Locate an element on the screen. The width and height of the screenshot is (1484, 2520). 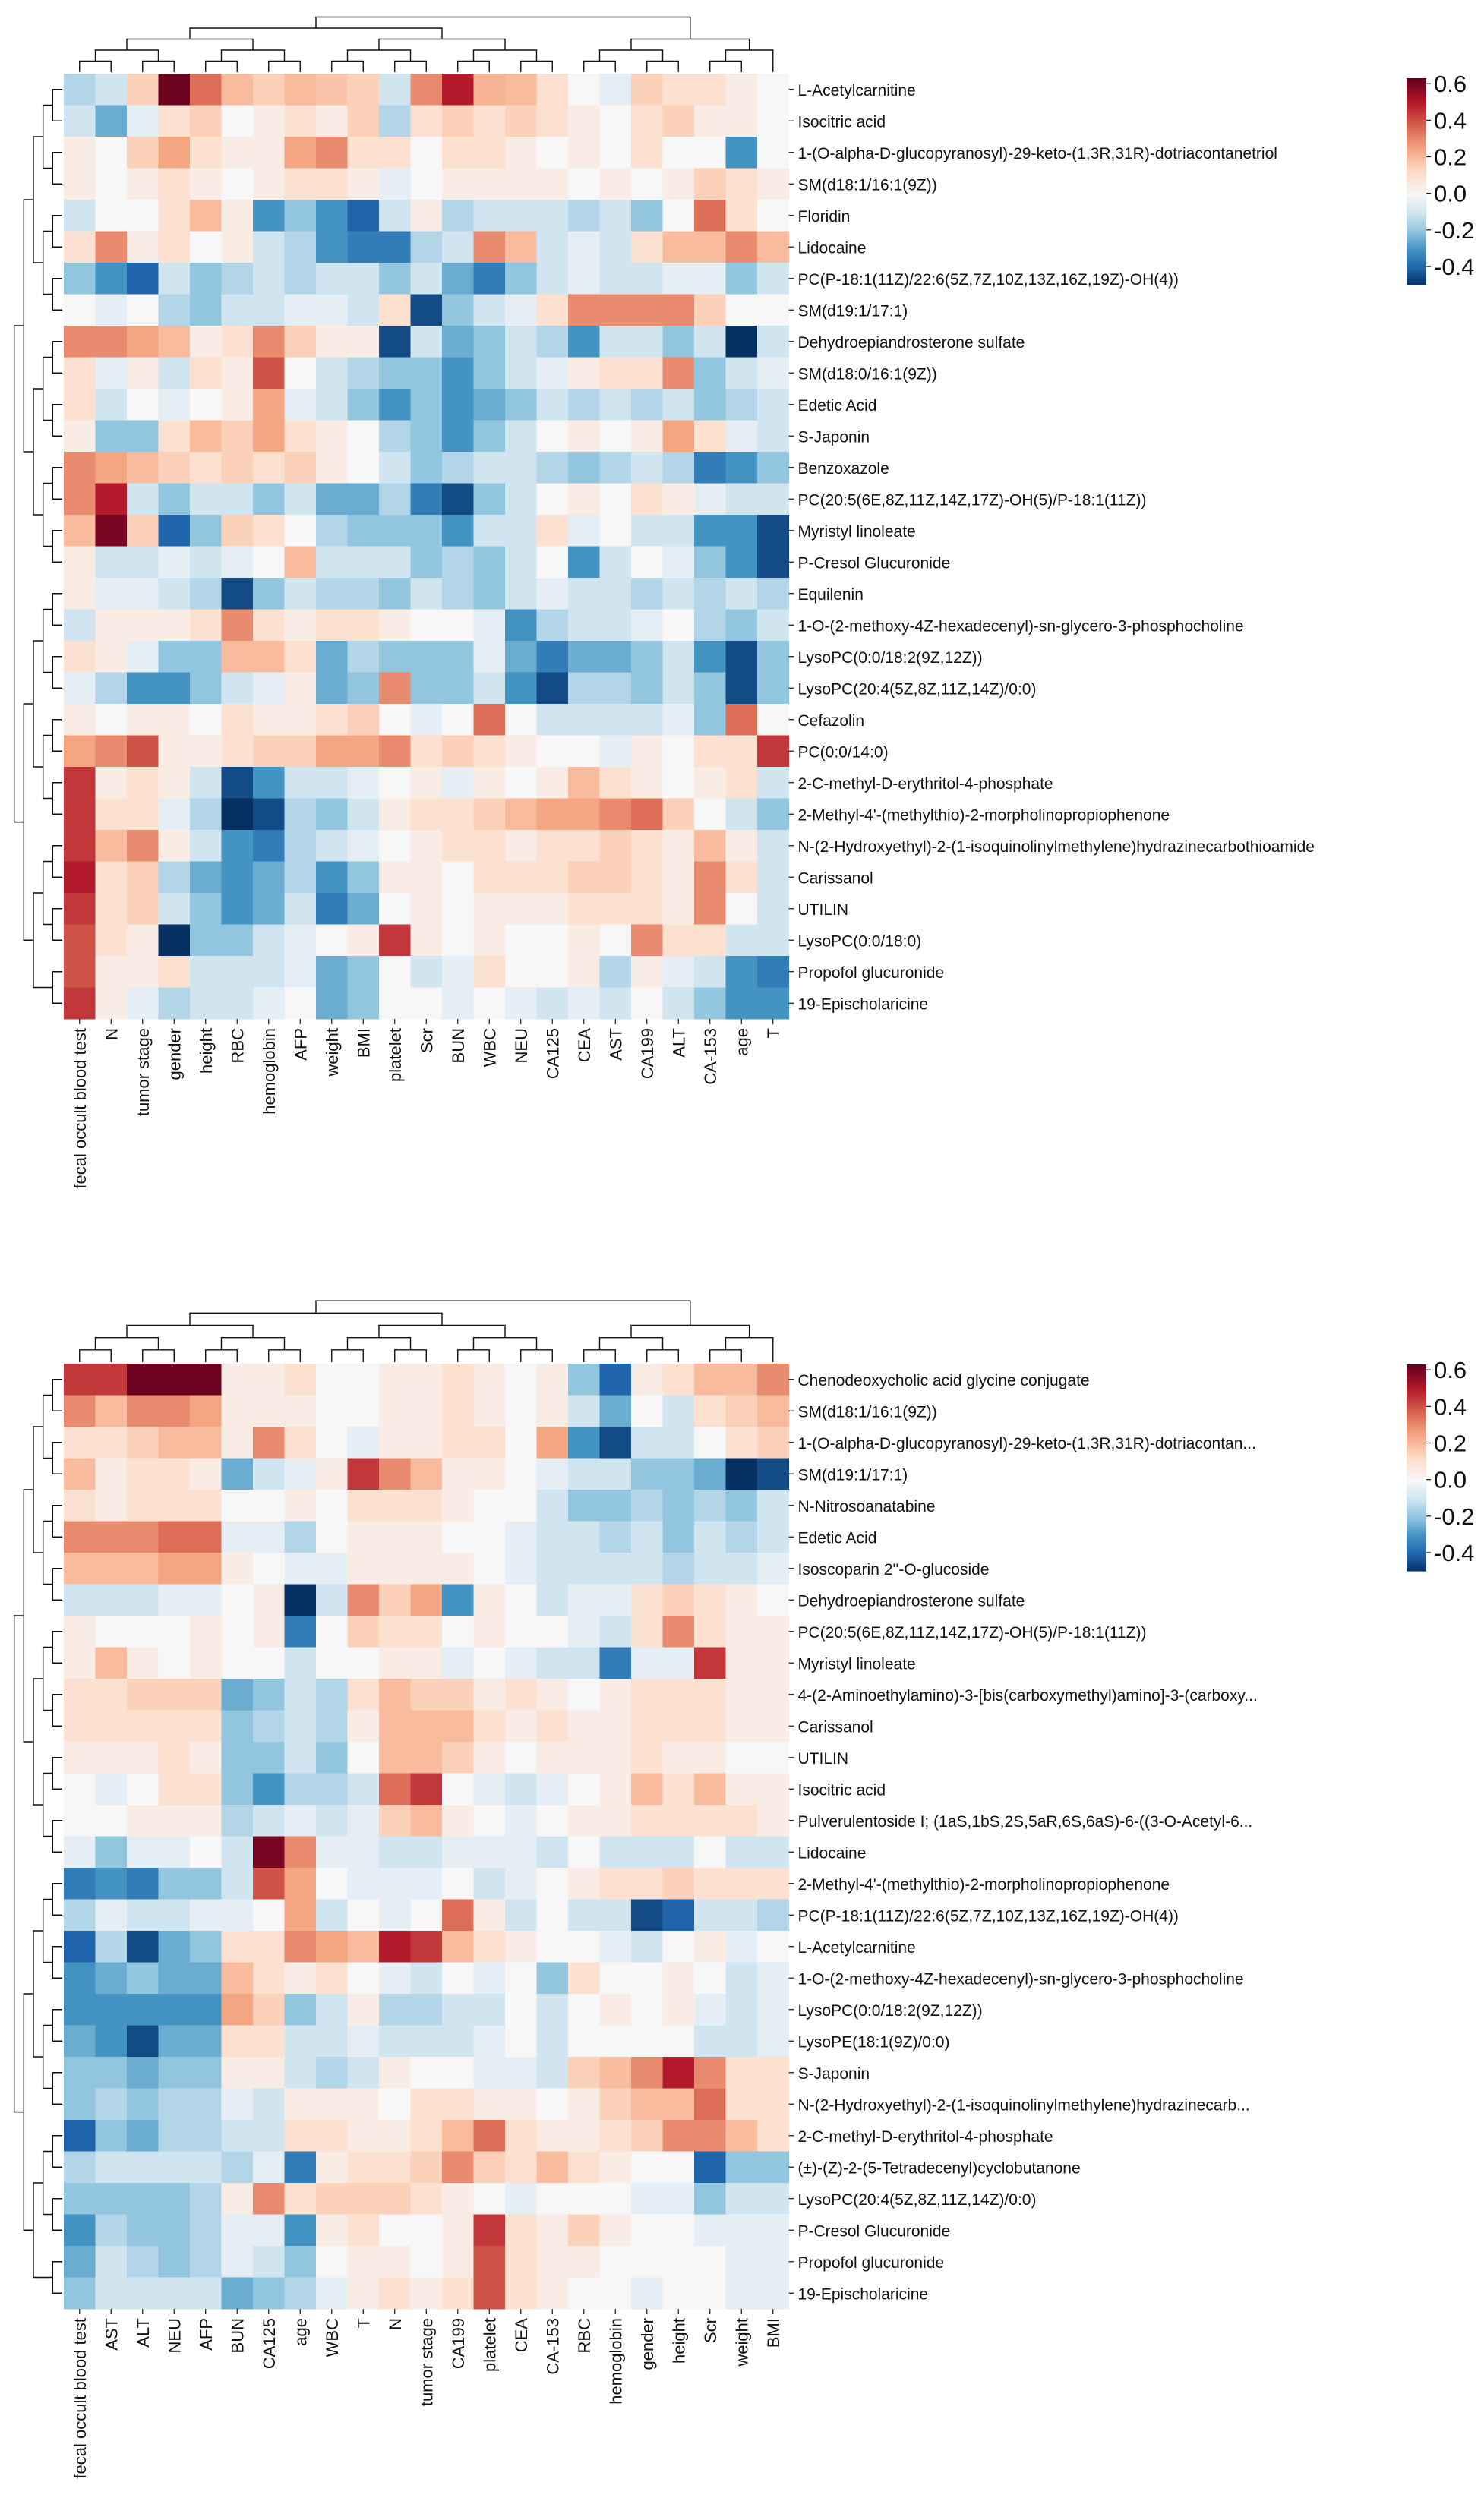
top-row-label: UTILIN is located at coordinates (823, 910).